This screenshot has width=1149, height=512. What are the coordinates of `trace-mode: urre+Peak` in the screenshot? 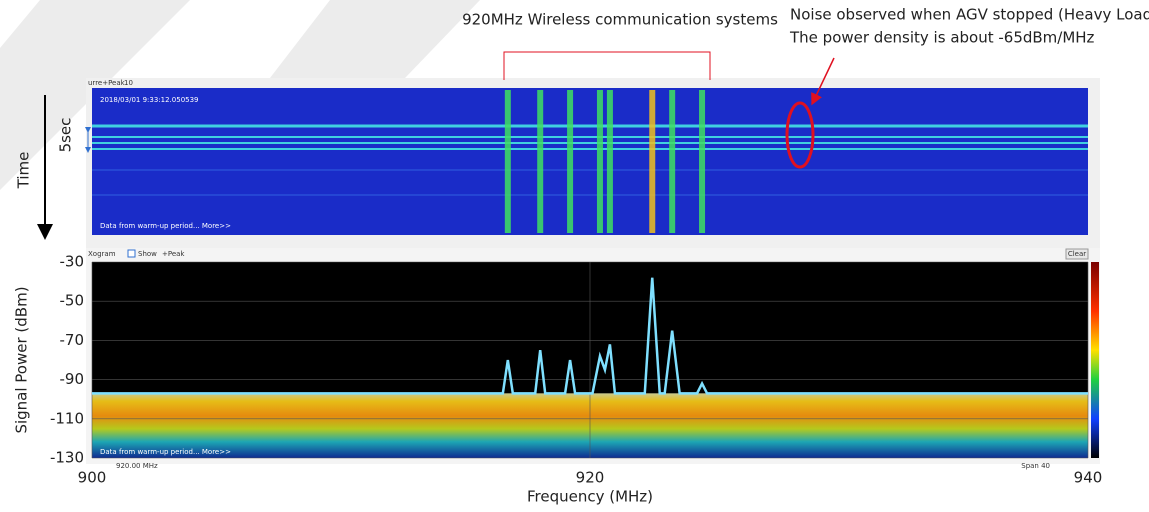 It's located at (107, 83).